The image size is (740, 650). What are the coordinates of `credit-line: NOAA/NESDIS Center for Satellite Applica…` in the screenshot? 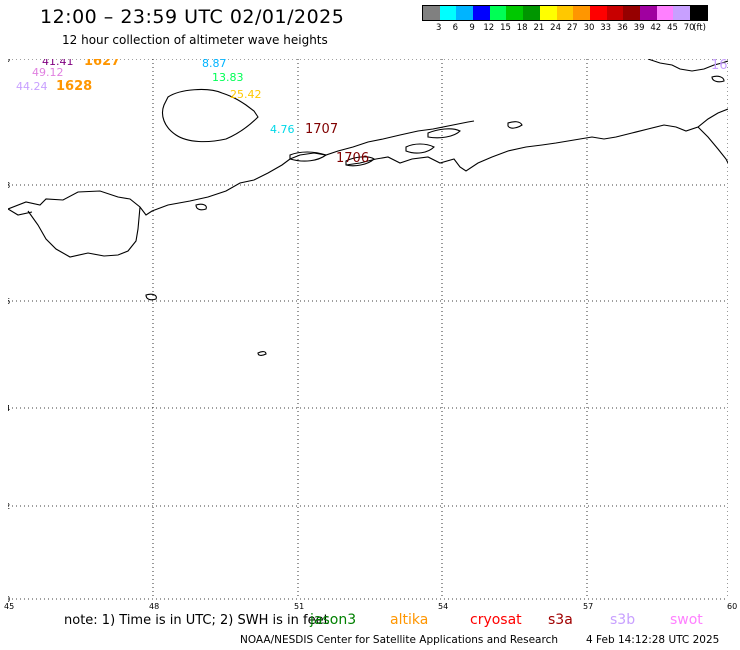 It's located at (399, 640).